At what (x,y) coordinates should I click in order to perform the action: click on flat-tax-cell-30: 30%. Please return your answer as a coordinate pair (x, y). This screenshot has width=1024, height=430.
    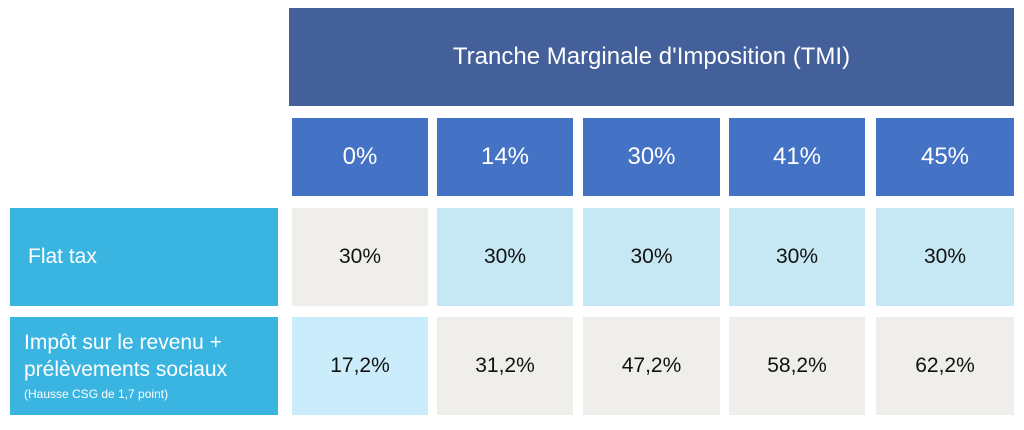
    Looking at the image, I should click on (651, 257).